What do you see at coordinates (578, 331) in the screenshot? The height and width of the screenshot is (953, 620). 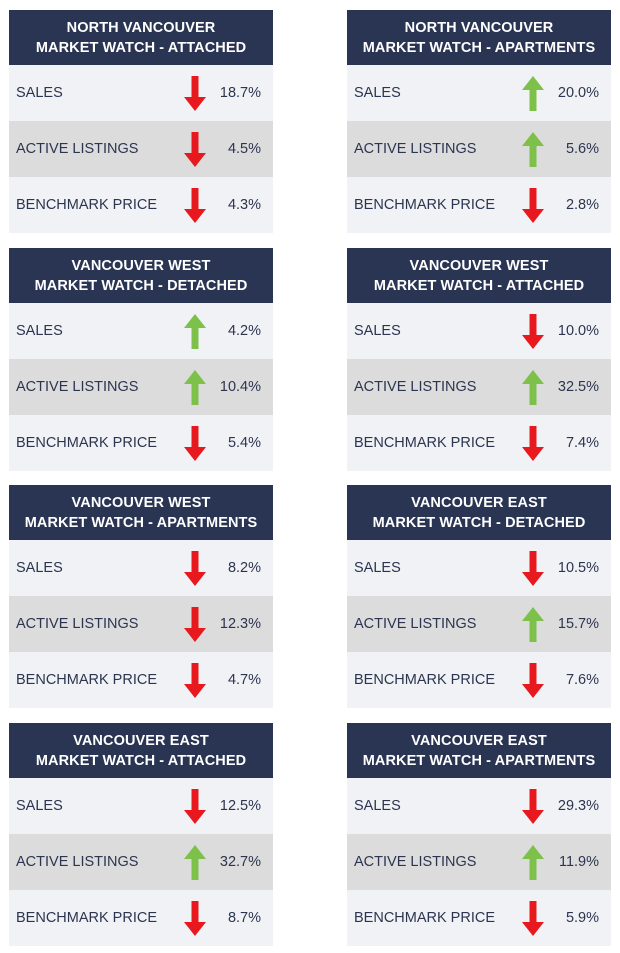 I see `stat-value: 10.0%` at bounding box center [578, 331].